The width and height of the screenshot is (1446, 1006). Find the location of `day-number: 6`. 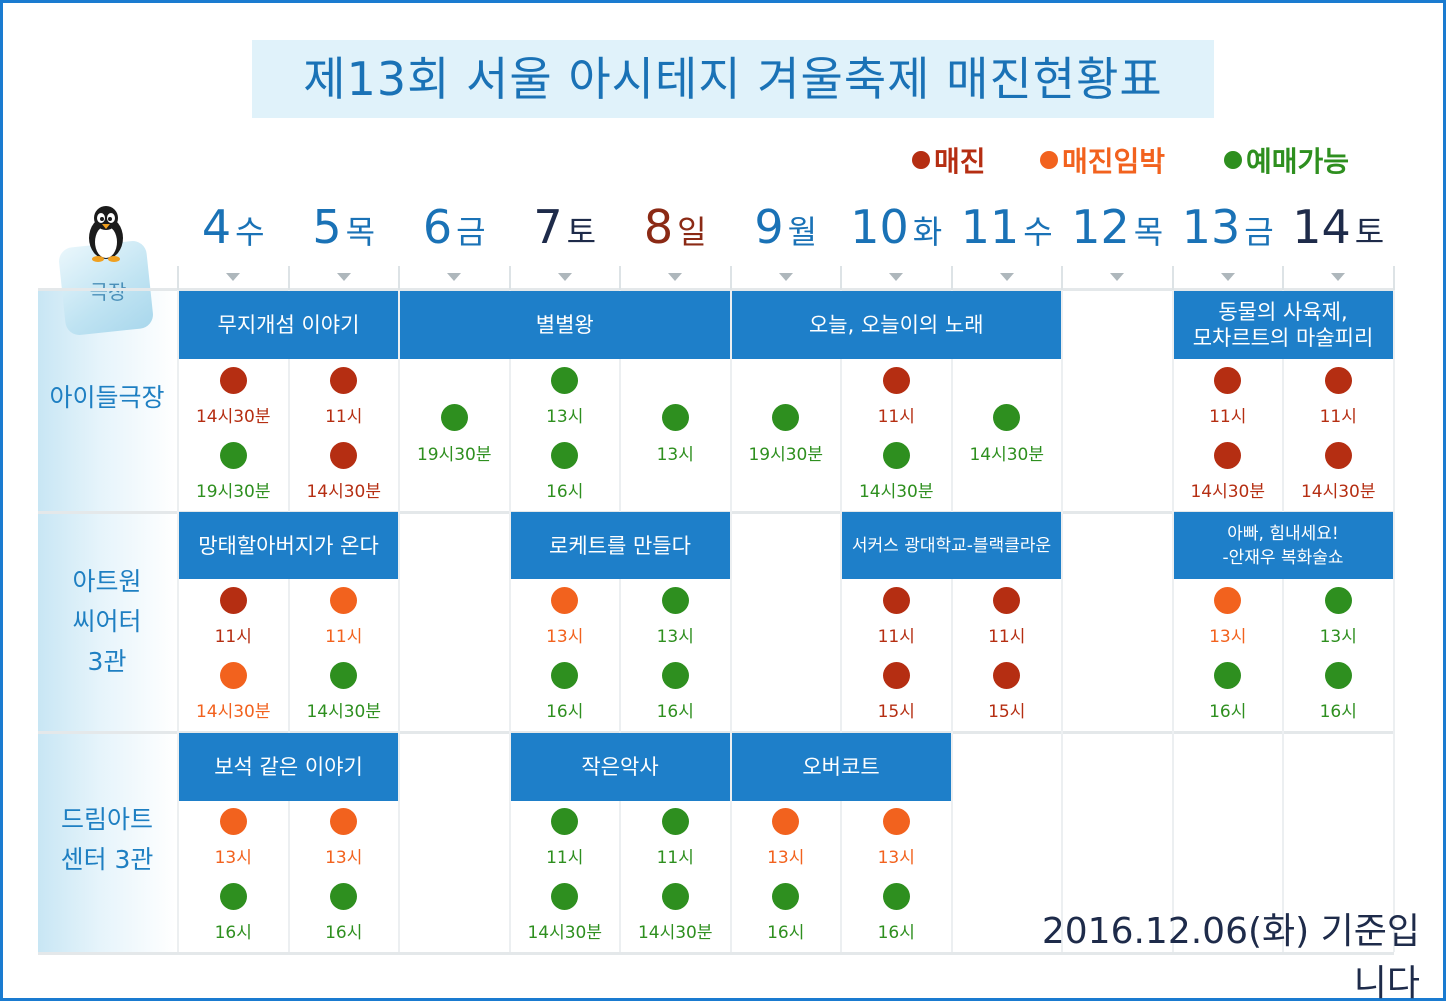

day-number: 6 is located at coordinates (437, 227).